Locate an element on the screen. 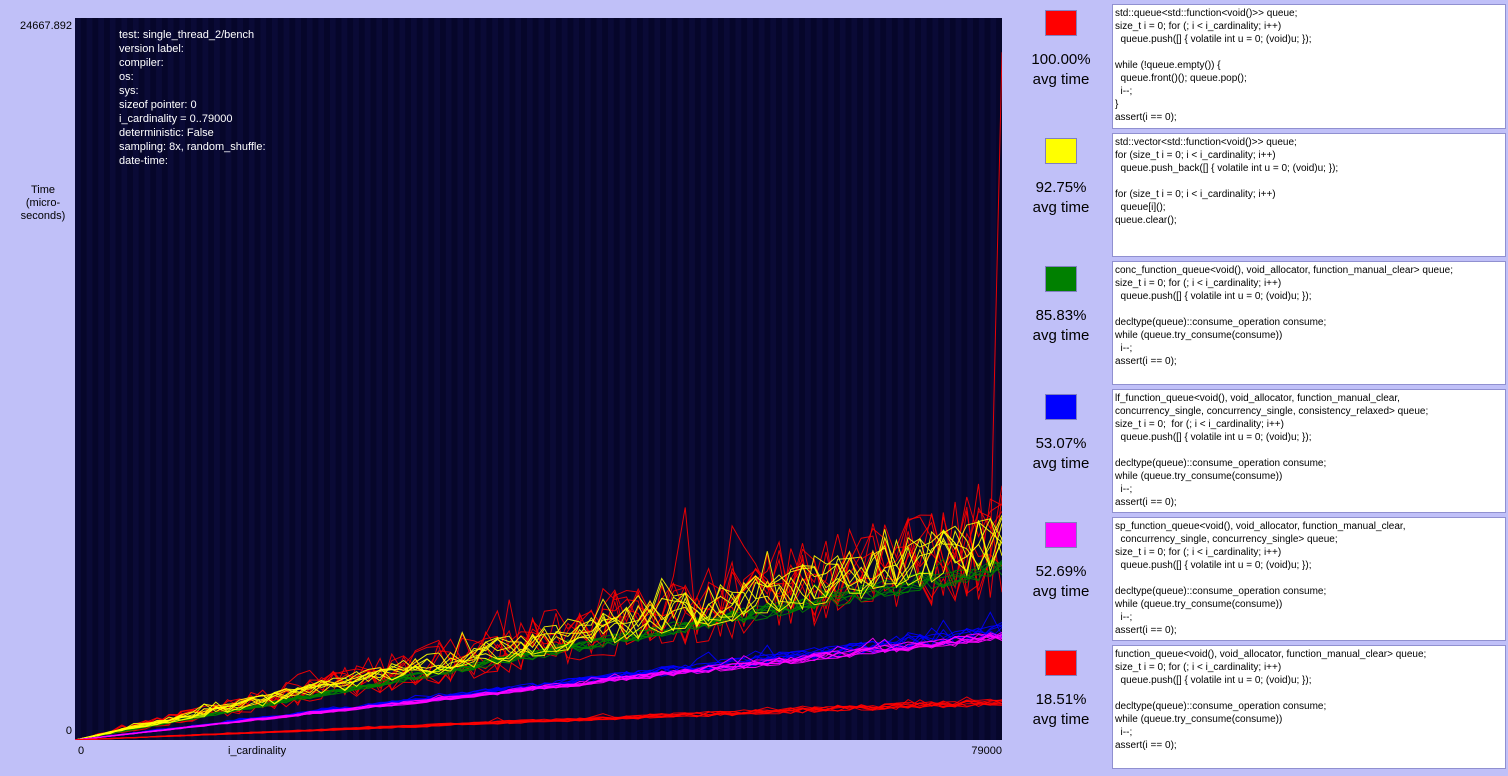  x-axis-title: i_cardinality is located at coordinates (257, 751).